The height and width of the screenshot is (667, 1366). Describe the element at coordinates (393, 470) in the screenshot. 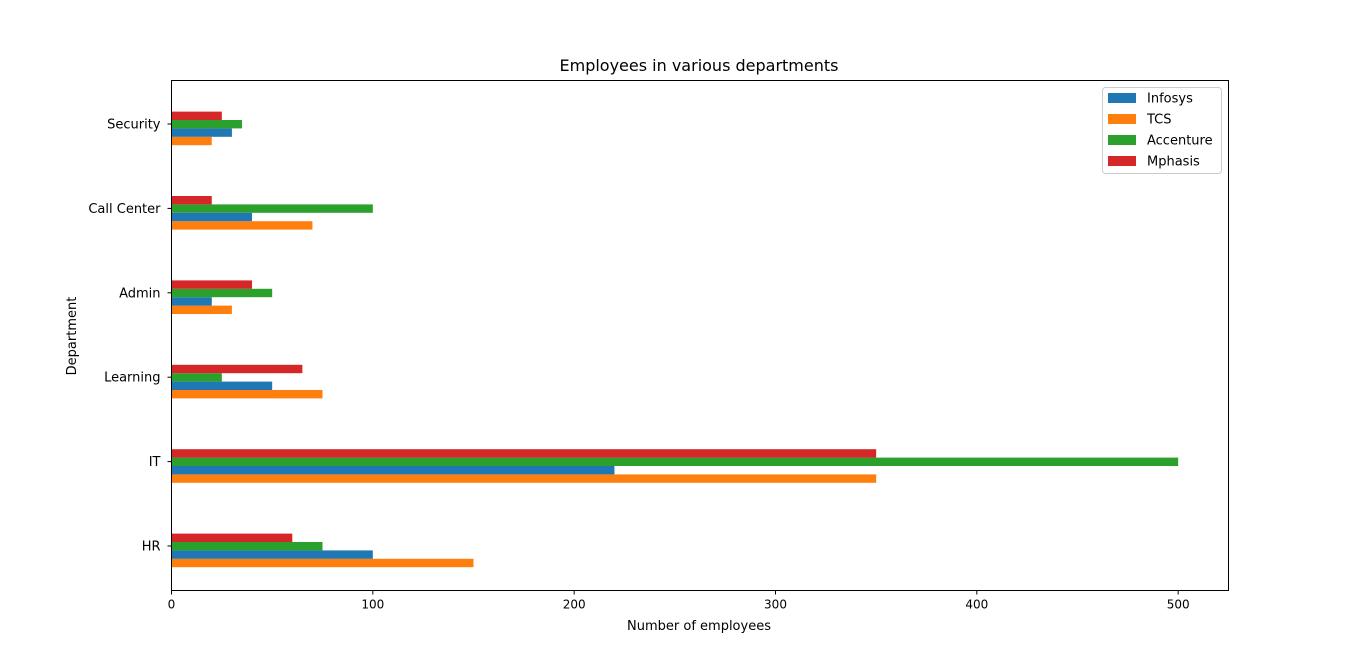

I see `bar-infosys-it` at that location.